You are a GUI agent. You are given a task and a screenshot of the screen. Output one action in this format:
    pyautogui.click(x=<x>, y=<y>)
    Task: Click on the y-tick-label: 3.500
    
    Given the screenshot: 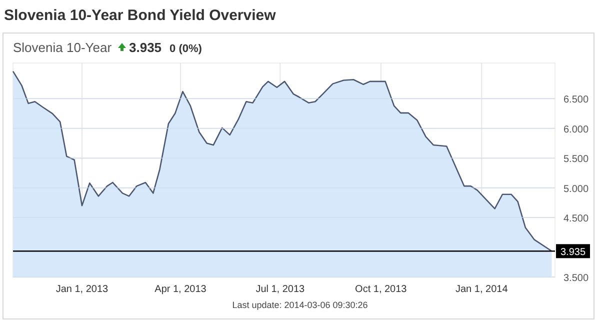 What is the action you would take?
    pyautogui.click(x=576, y=278)
    